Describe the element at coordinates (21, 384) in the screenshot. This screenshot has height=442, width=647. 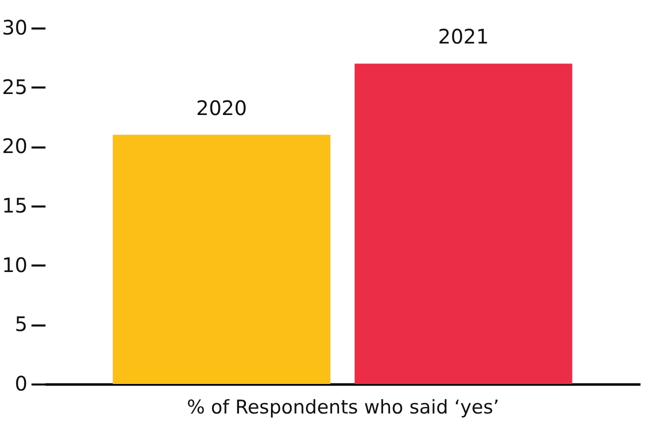
I see `y-tick-label: 0` at that location.